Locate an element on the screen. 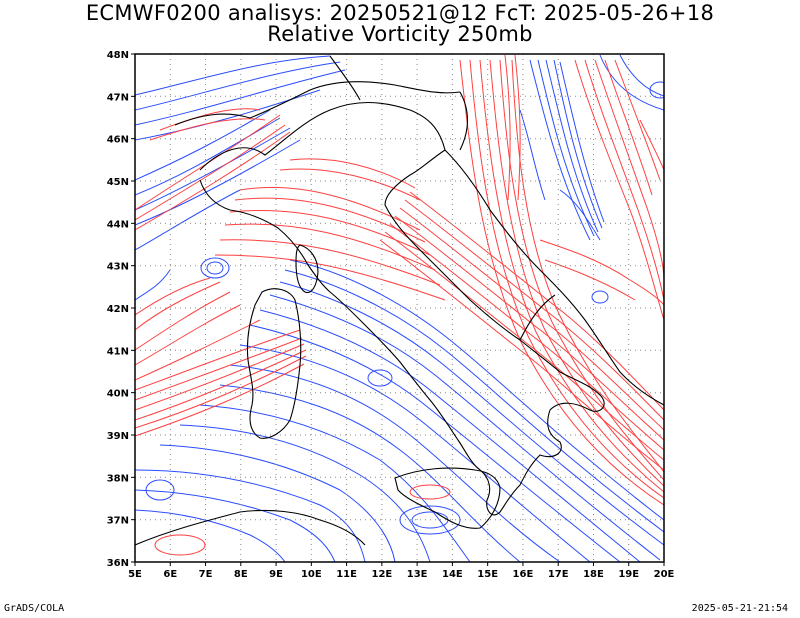  lat-tick-label: 36N is located at coordinates (118, 563).